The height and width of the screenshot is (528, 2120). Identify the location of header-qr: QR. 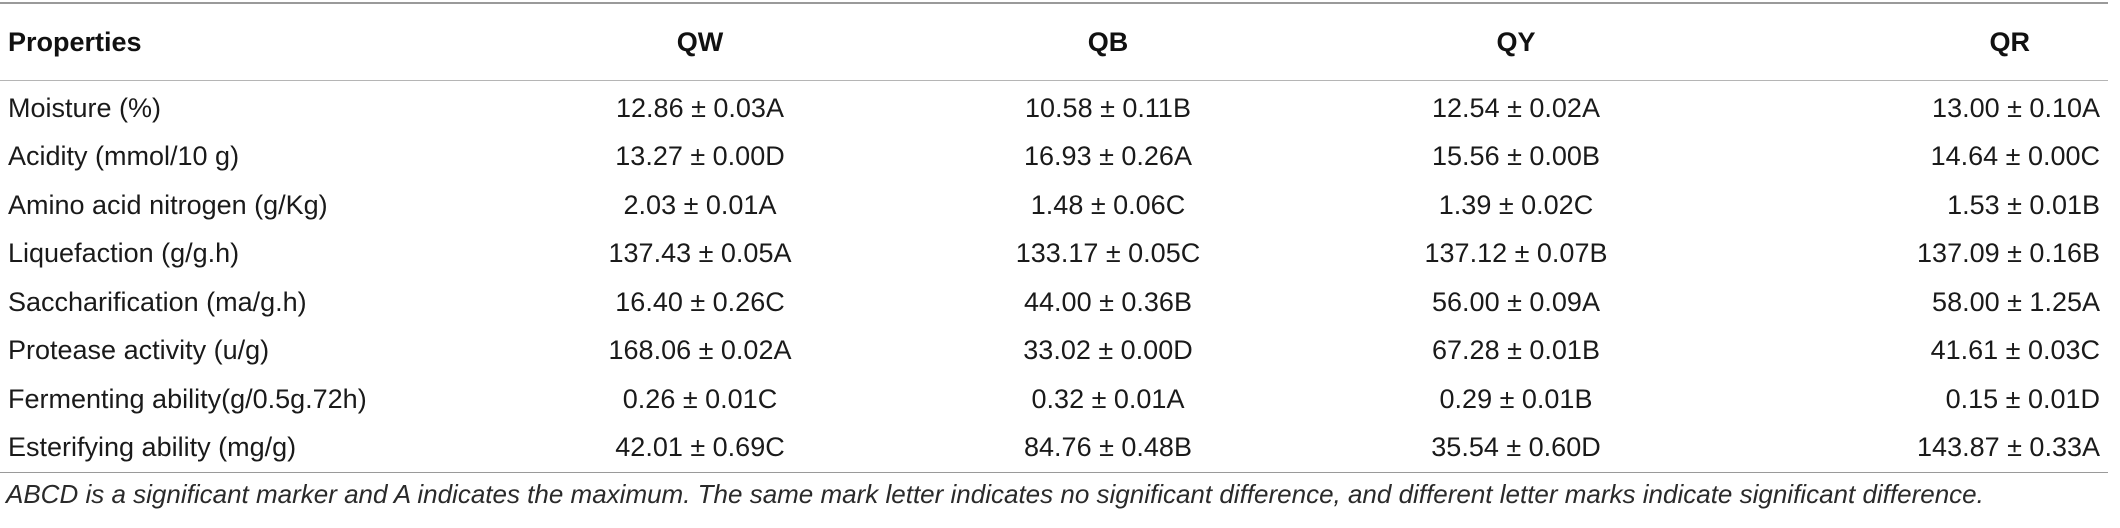
(2010, 41).